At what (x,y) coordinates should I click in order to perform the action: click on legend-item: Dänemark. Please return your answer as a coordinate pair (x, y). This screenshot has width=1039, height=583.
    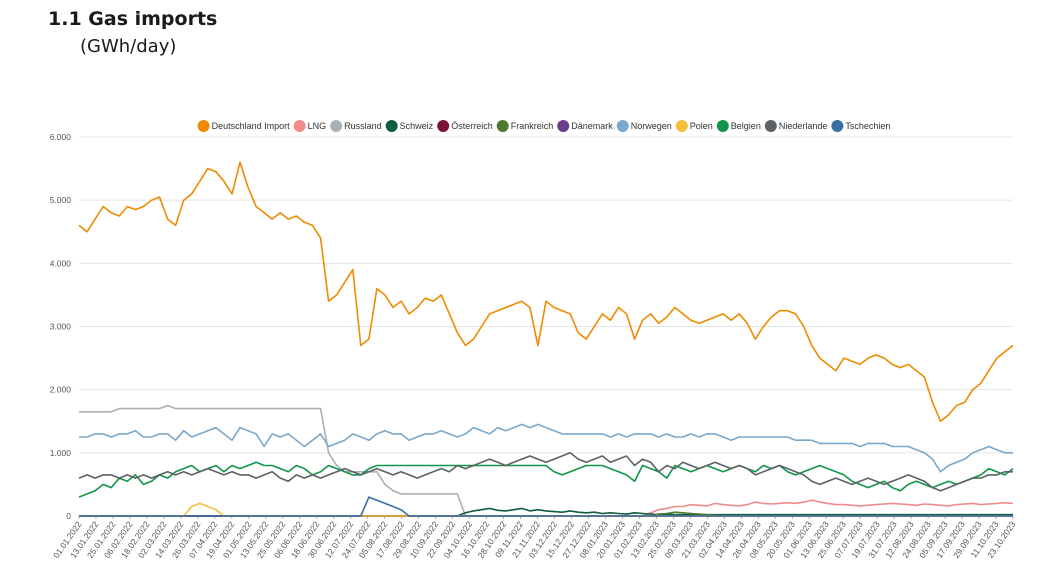
    Looking at the image, I should click on (585, 126).